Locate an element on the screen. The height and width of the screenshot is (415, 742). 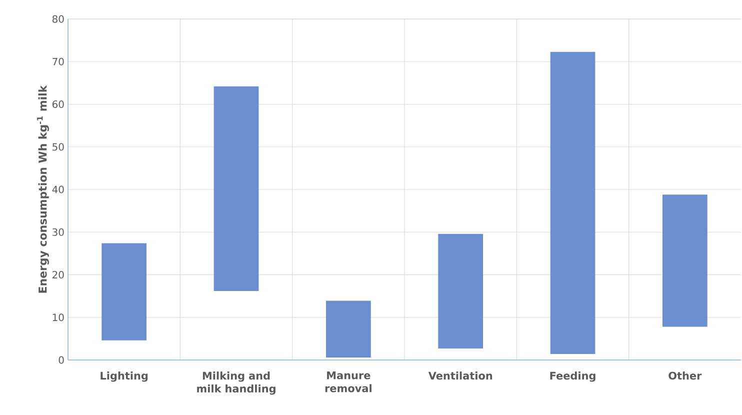
y-tick-label: 50 is located at coordinates (58, 147).